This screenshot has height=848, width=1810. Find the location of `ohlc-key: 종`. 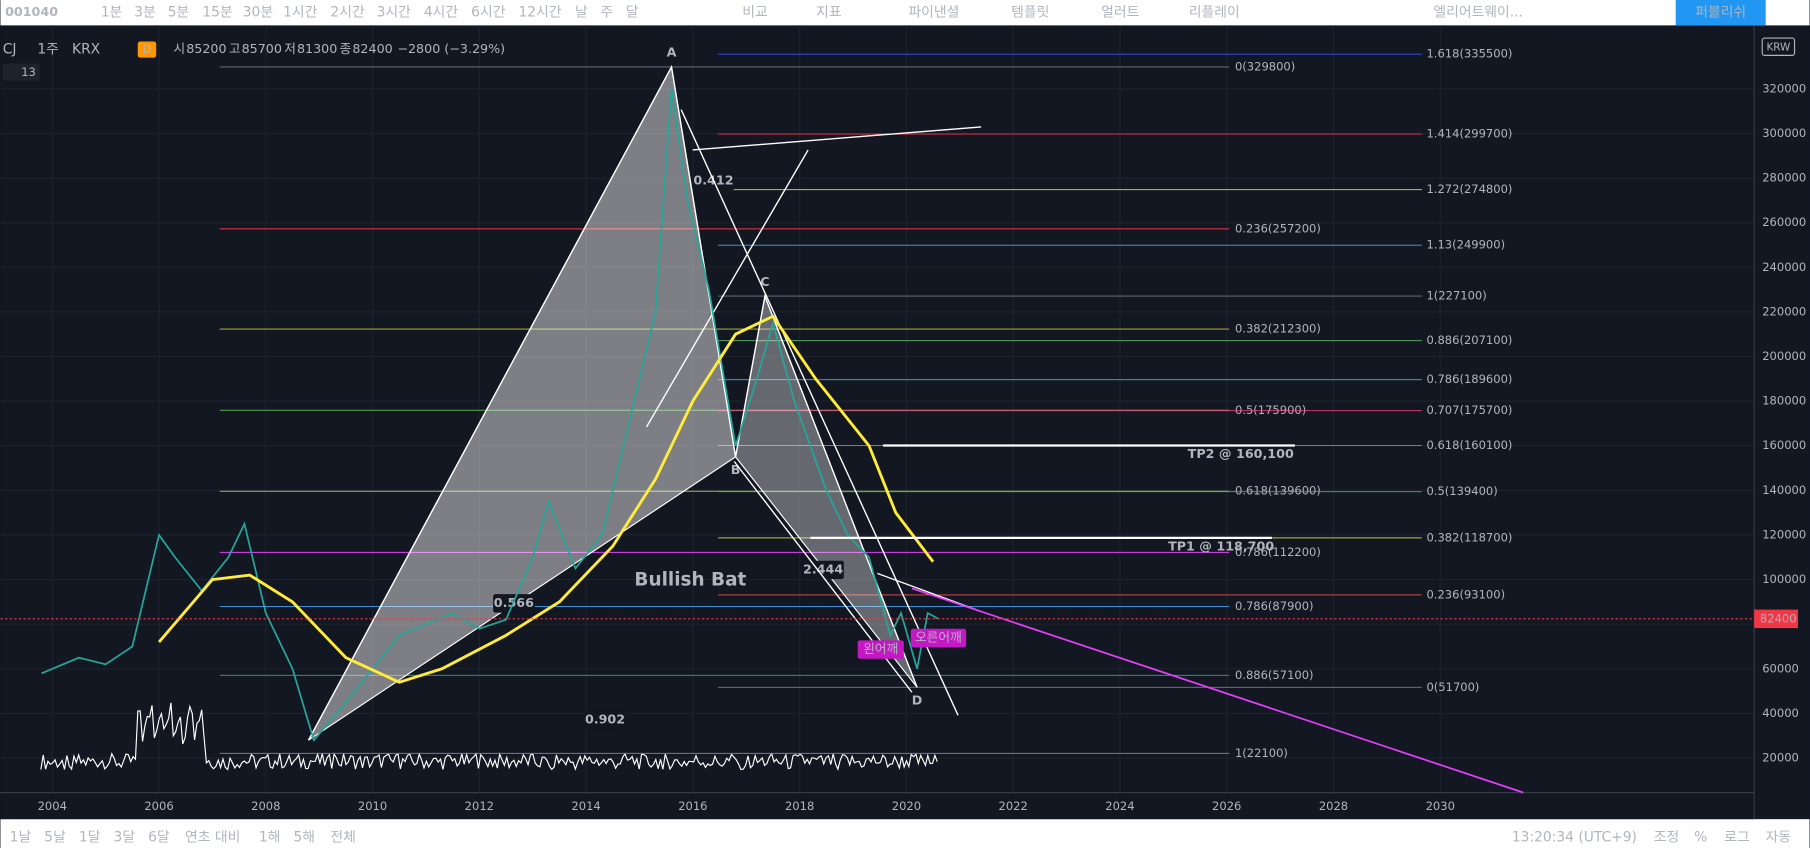

ohlc-key: 종 is located at coordinates (346, 48).